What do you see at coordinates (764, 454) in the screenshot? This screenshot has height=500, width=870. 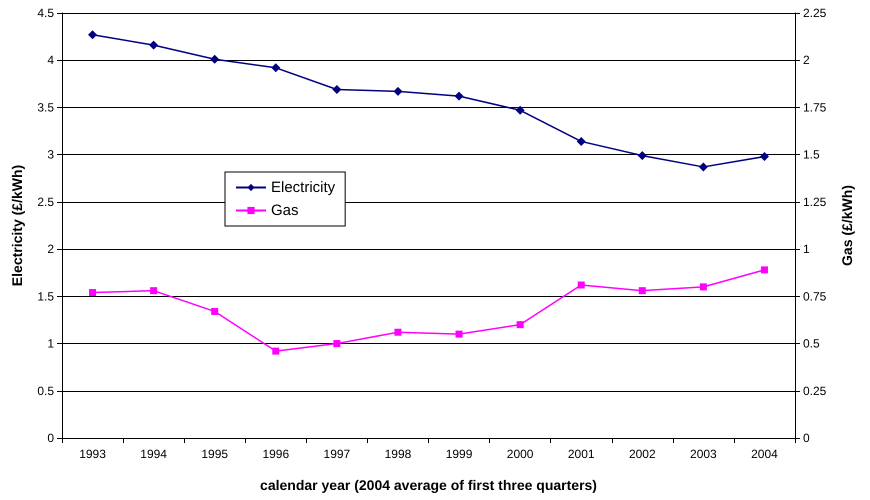 I see `x-tick-label: 2004` at bounding box center [764, 454].